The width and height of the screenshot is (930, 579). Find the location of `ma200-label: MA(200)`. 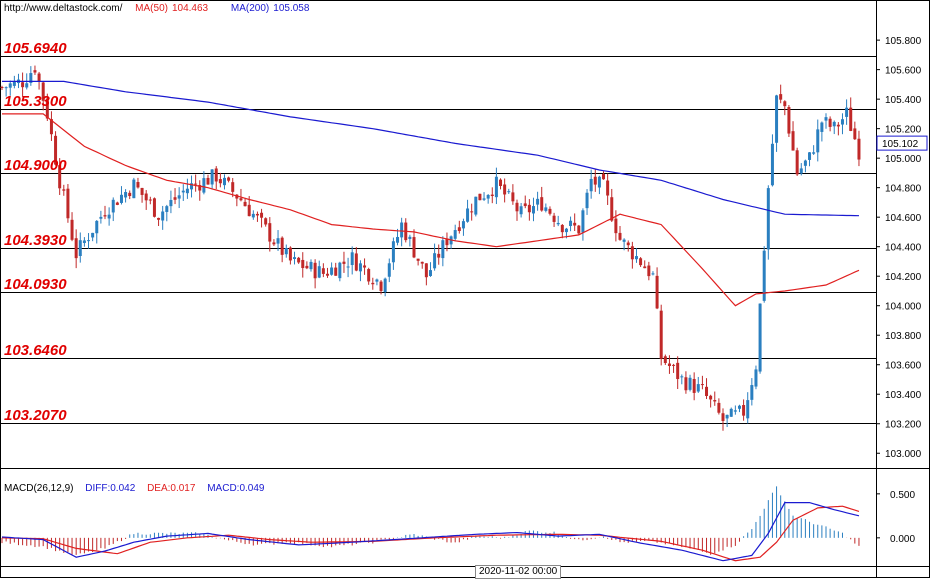

ma200-label: MA(200) is located at coordinates (250, 8).